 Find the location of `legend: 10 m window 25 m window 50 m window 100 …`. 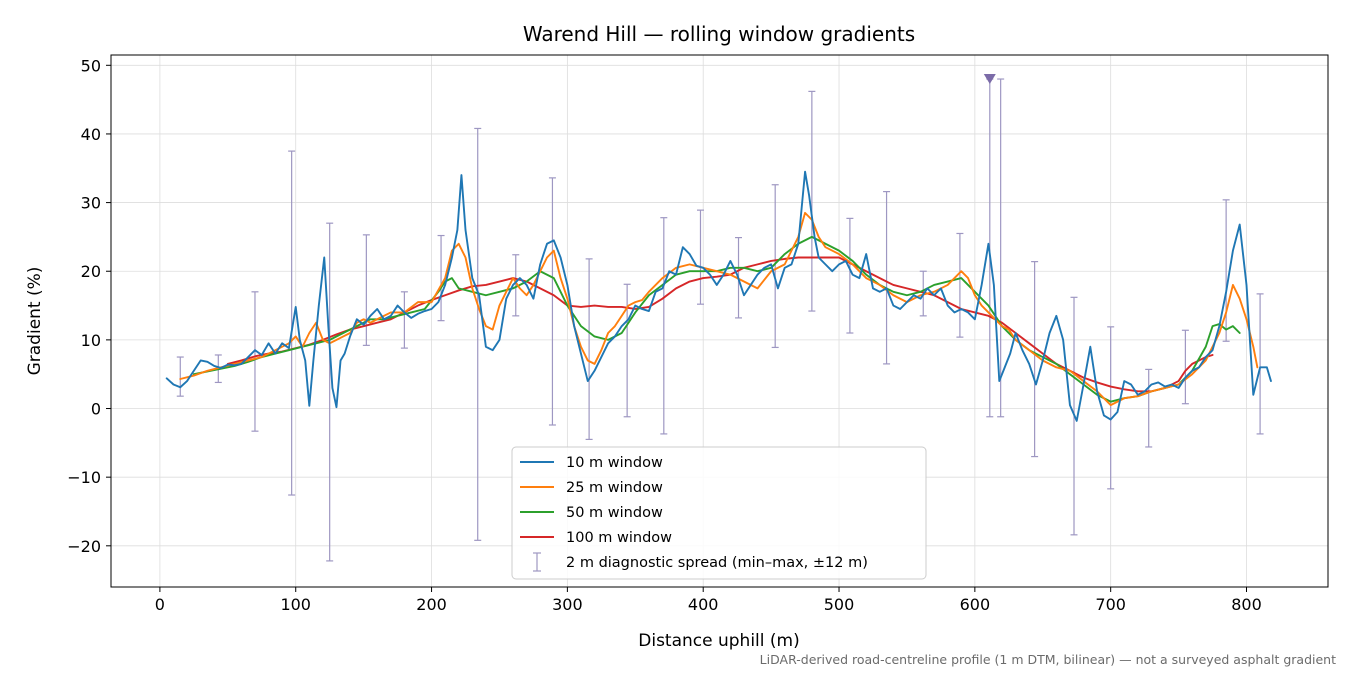

legend: 10 m window 25 m window 50 m window 100 … is located at coordinates (719, 513).